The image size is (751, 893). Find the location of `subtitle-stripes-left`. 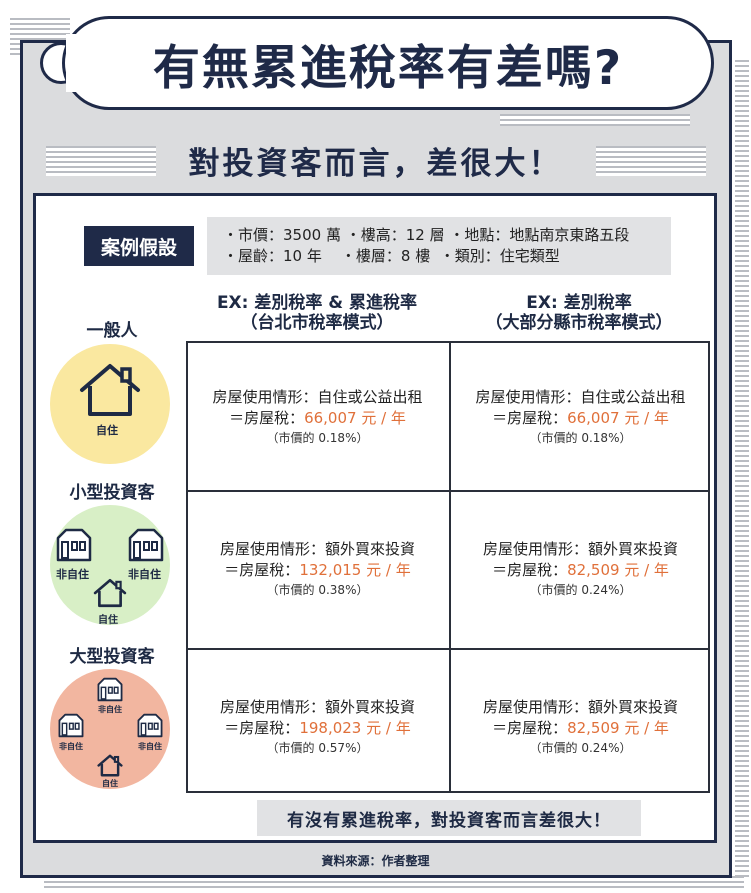

subtitle-stripes-left is located at coordinates (101, 161).